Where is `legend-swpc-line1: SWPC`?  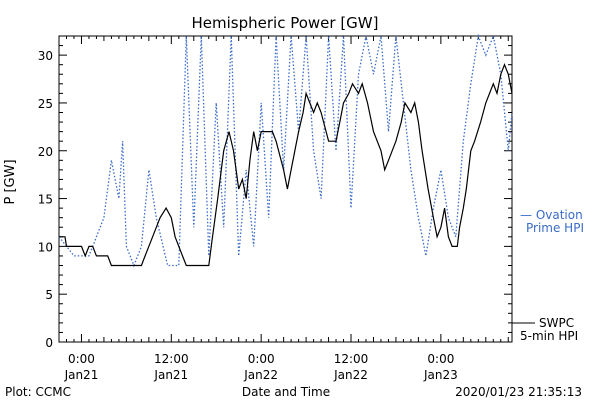 legend-swpc-line1: SWPC is located at coordinates (556, 323).